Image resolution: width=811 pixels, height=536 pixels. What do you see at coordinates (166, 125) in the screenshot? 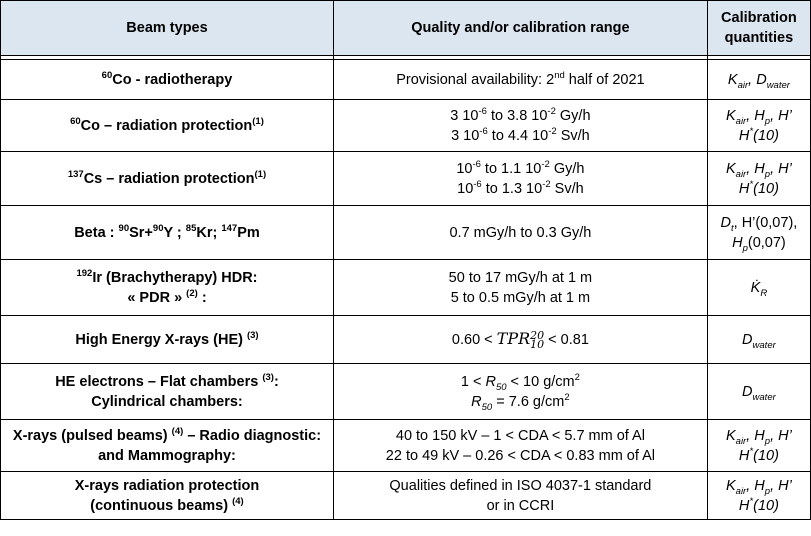
I see `cell-text: Co – radiation protection` at bounding box center [166, 125].